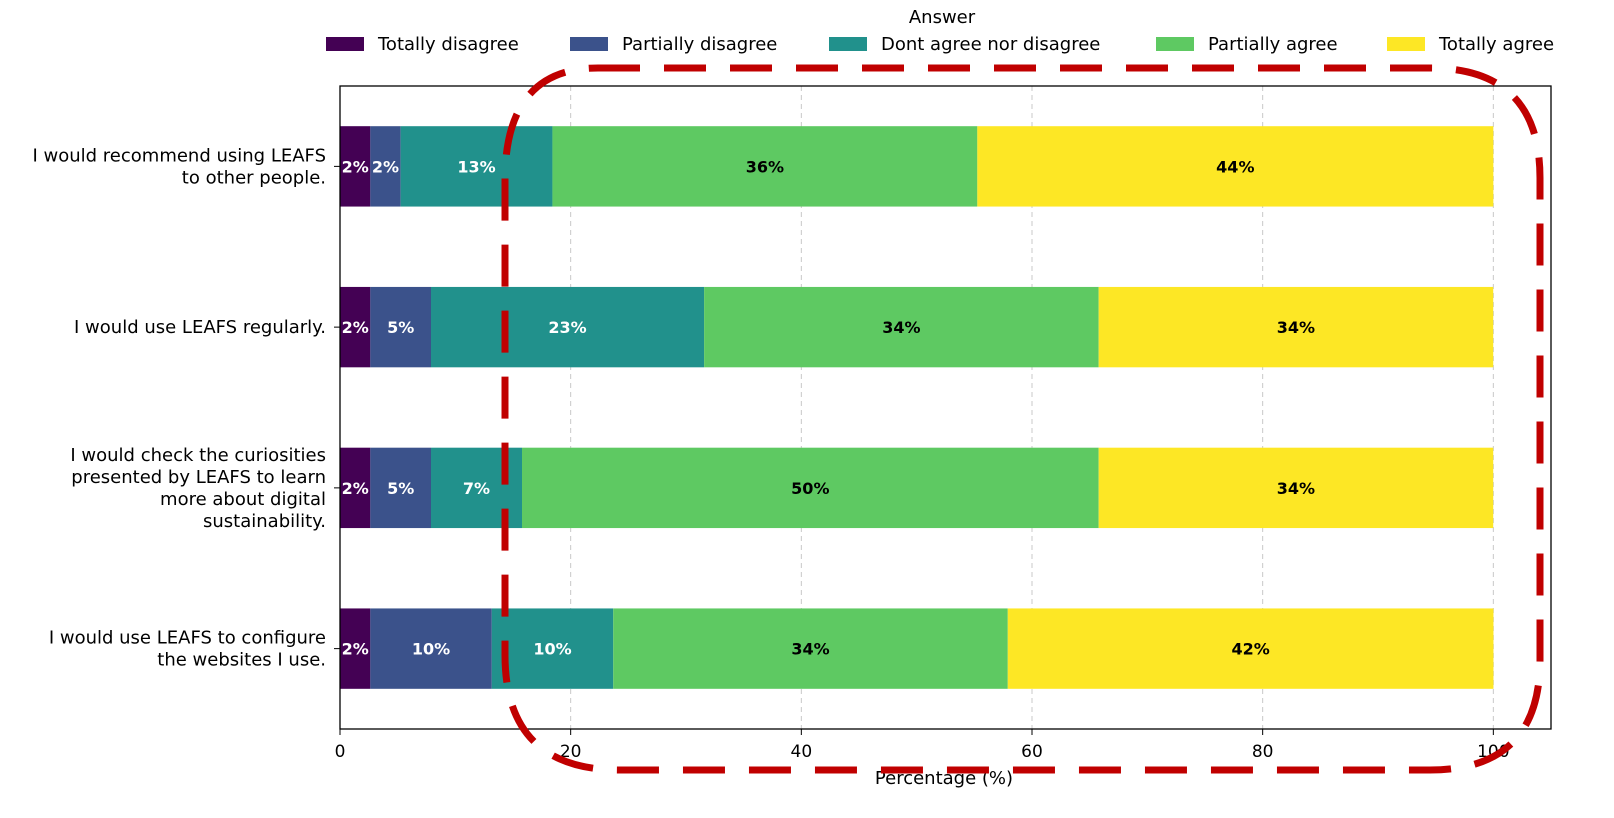  Describe the element at coordinates (264, 521) in the screenshot. I see `y-tick-label: sustainability.` at that location.